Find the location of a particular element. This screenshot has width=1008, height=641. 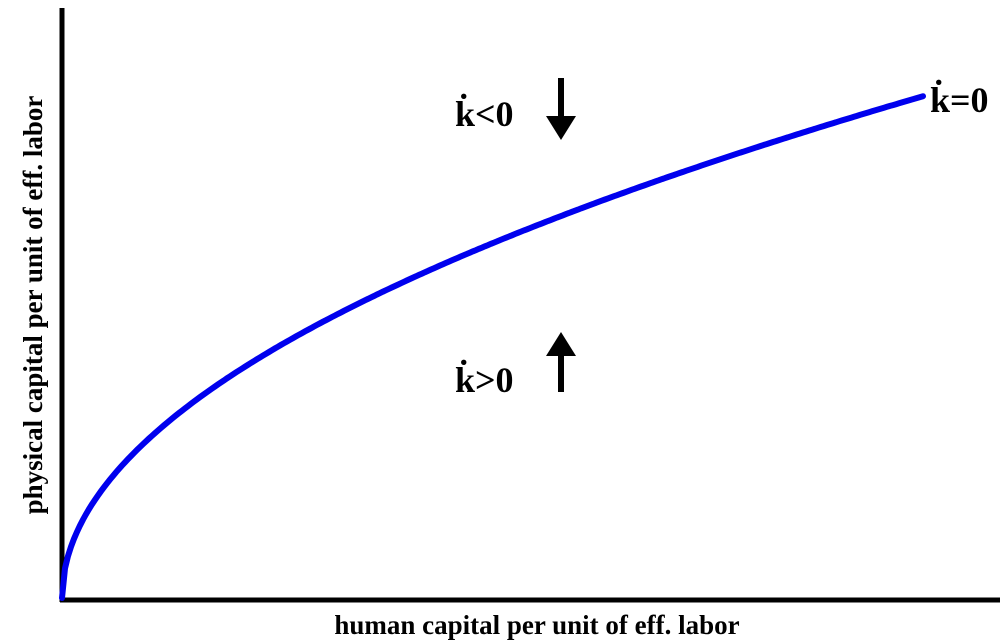

region-label: k̇>0 is located at coordinates (484, 379).